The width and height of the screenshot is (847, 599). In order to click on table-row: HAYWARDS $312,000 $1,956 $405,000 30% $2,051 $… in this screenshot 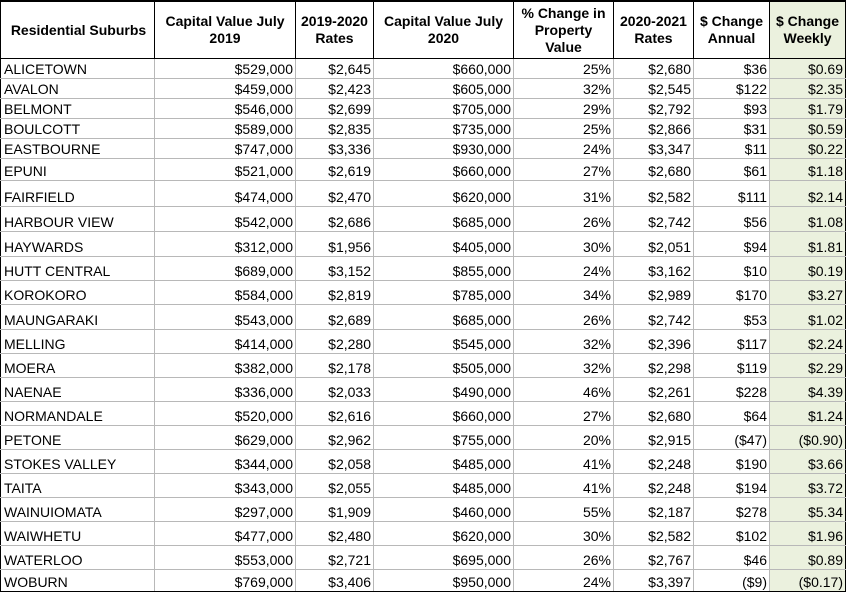, I will do `click(423, 244)`.